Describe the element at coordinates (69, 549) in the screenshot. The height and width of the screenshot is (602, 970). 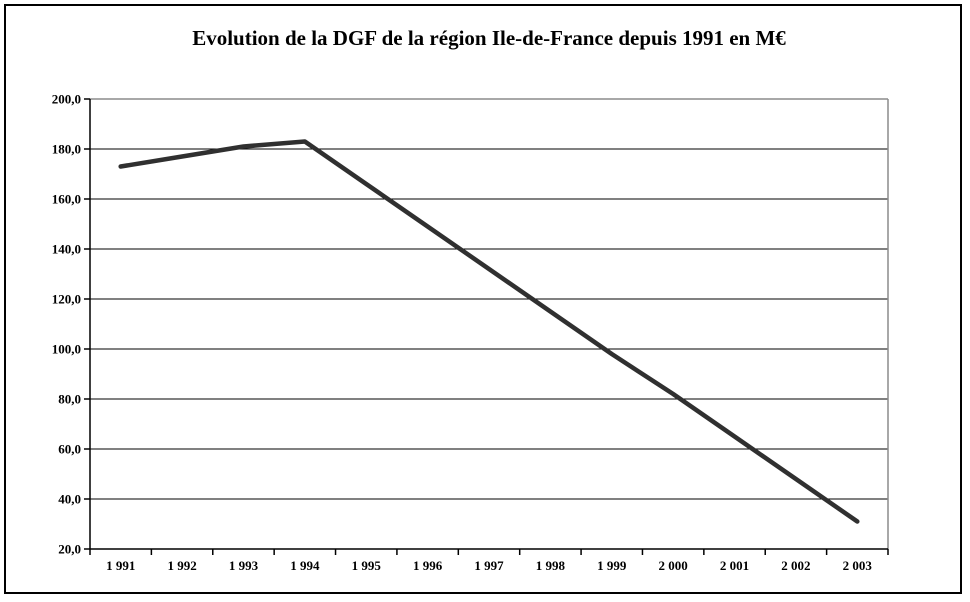
I see `y-tick-label: 20,0` at that location.